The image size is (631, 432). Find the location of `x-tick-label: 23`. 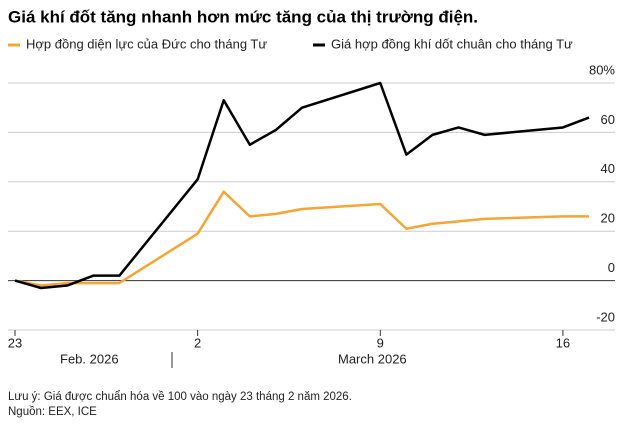

x-tick-label: 23 is located at coordinates (15, 342).